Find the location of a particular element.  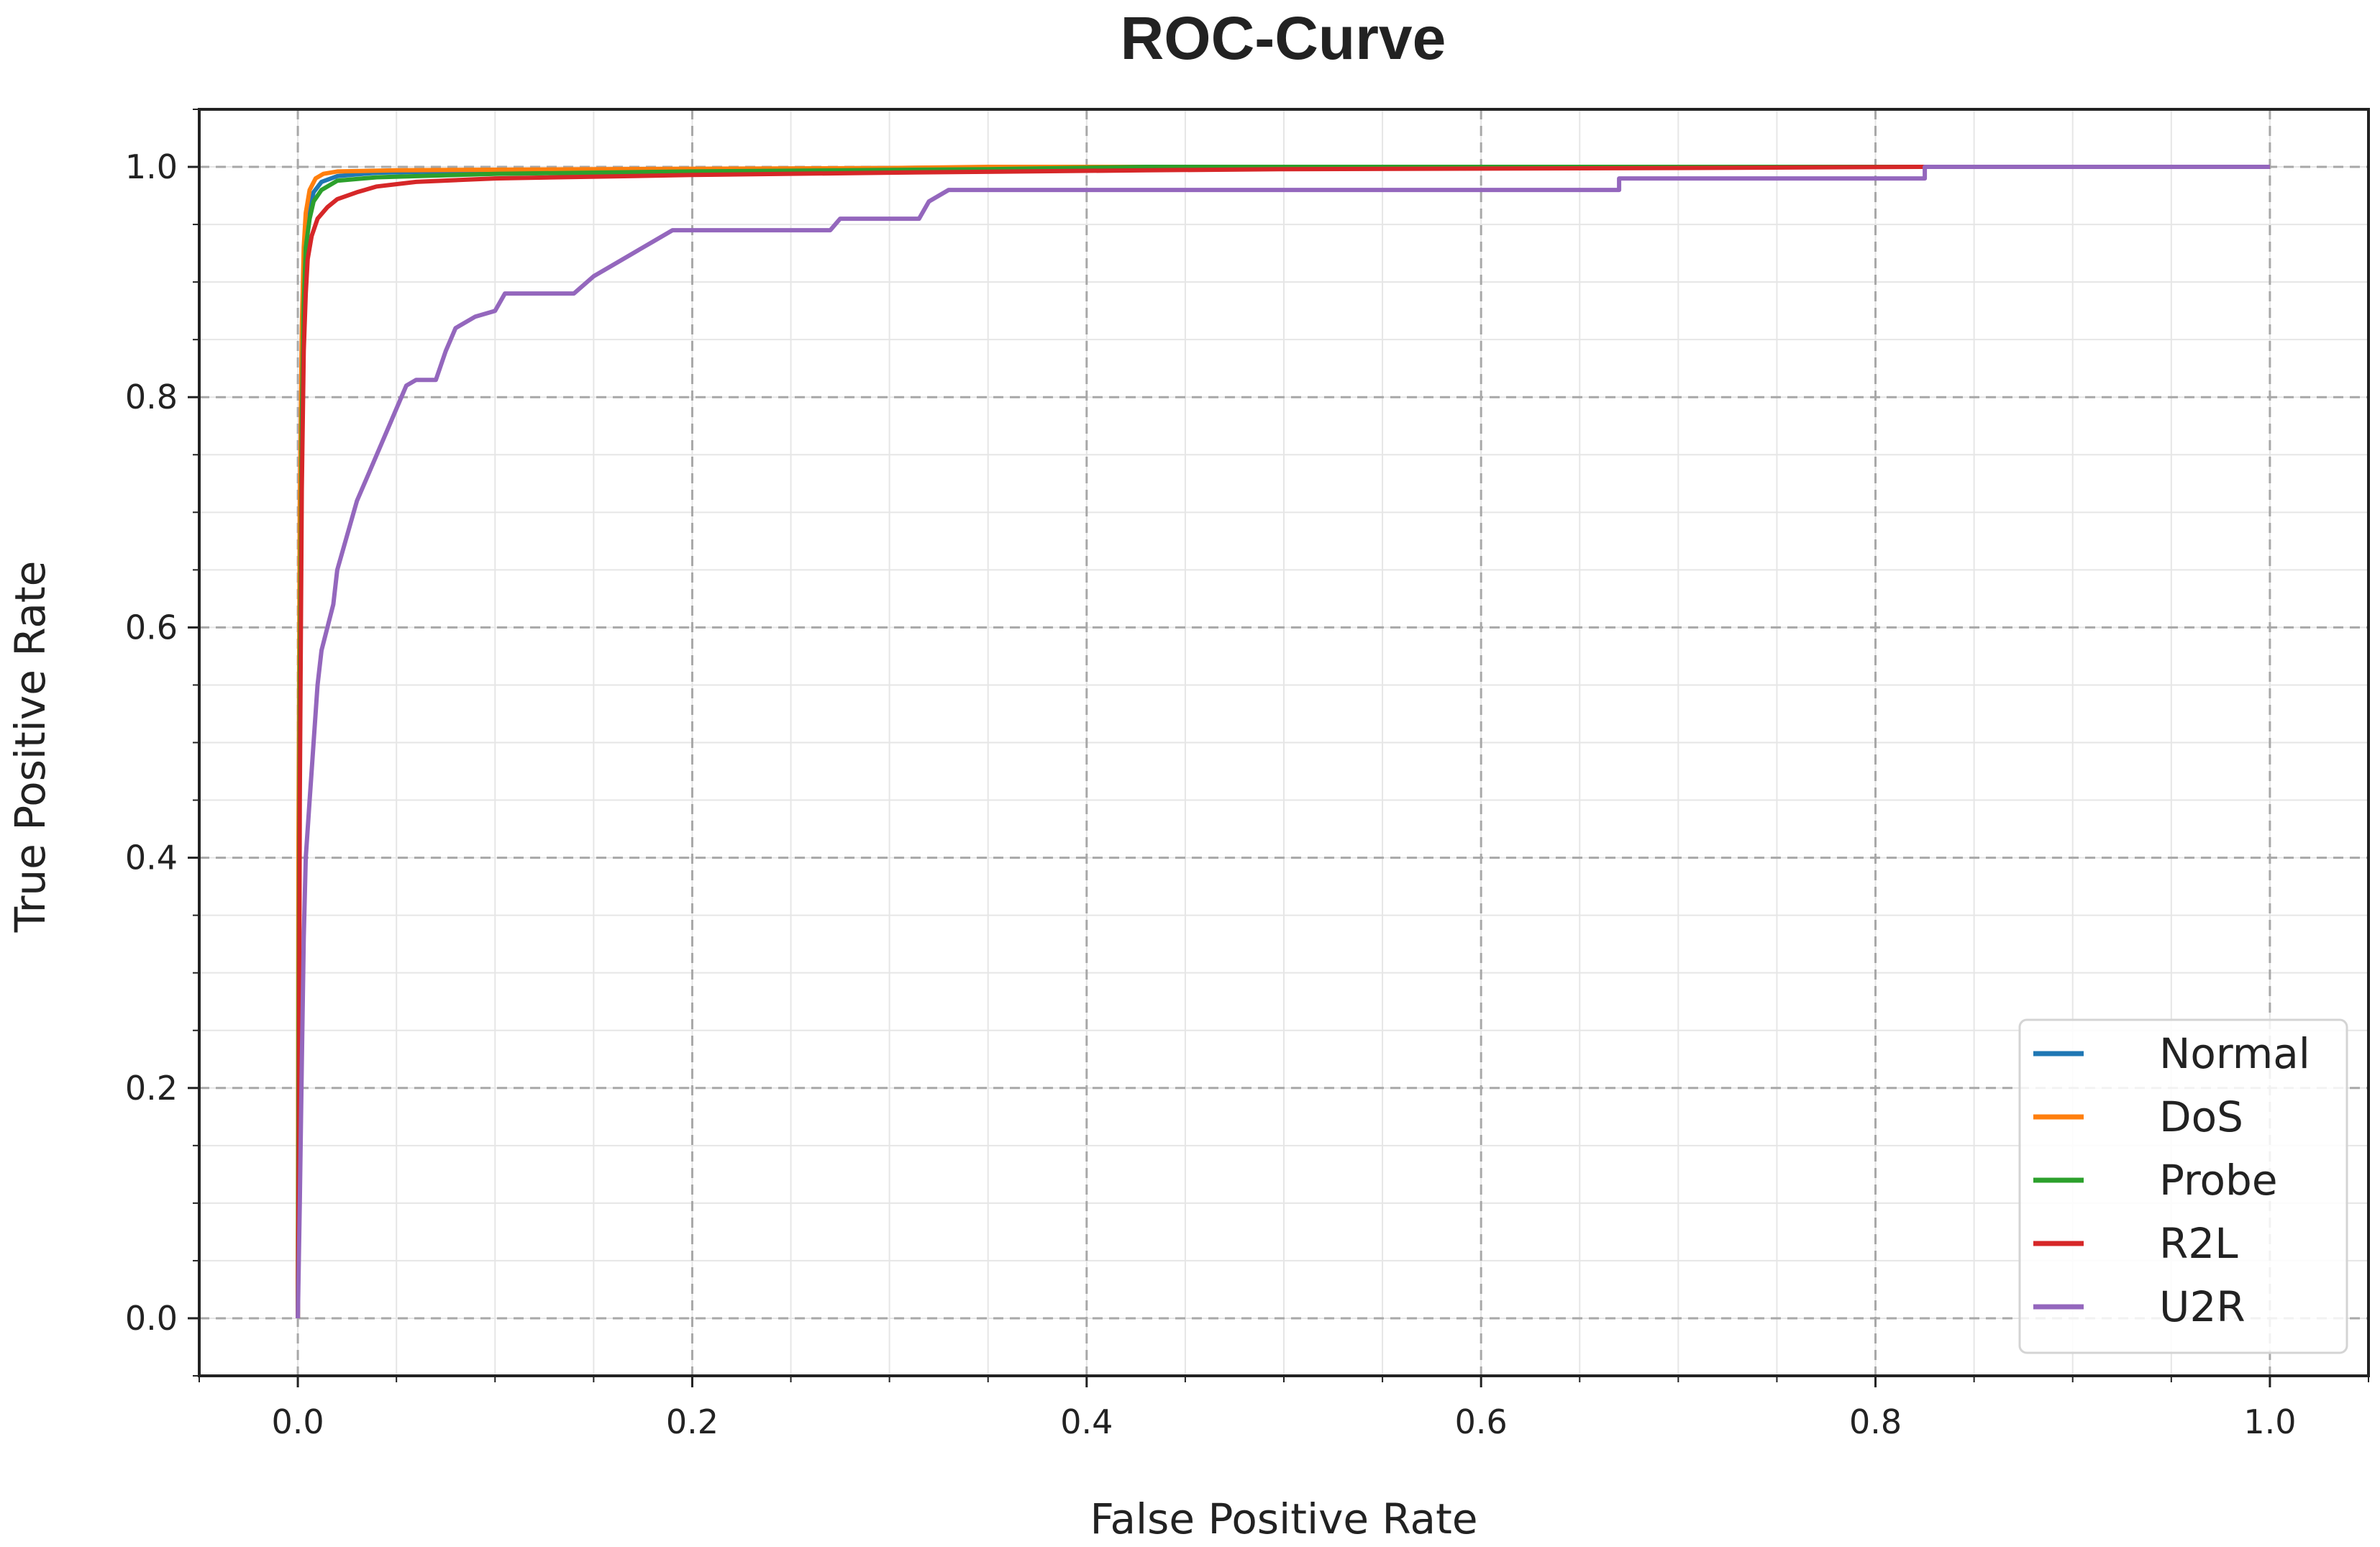

x-tick-labels: 0.0 0.2 0.4 0.6 0.8 1.0 is located at coordinates (1284, 1421).